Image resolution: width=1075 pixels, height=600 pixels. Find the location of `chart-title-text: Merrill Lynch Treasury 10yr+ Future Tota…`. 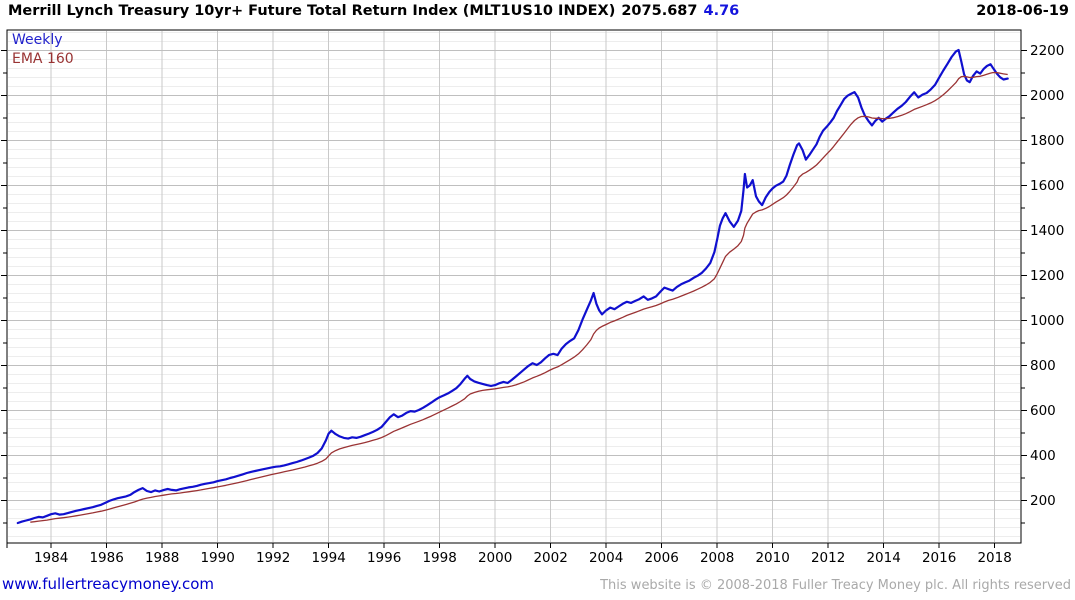

chart-title-text: Merrill Lynch Treasury 10yr+ Future Tota… is located at coordinates (312, 11).